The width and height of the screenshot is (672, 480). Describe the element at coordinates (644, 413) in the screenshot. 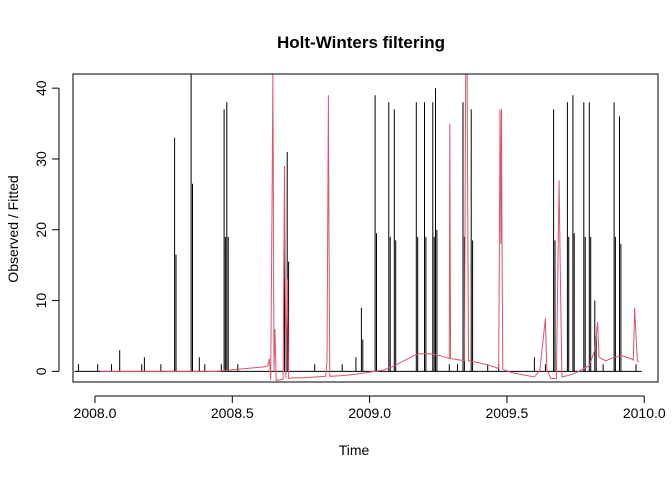

I see `x-tick-label: 2010.0` at that location.